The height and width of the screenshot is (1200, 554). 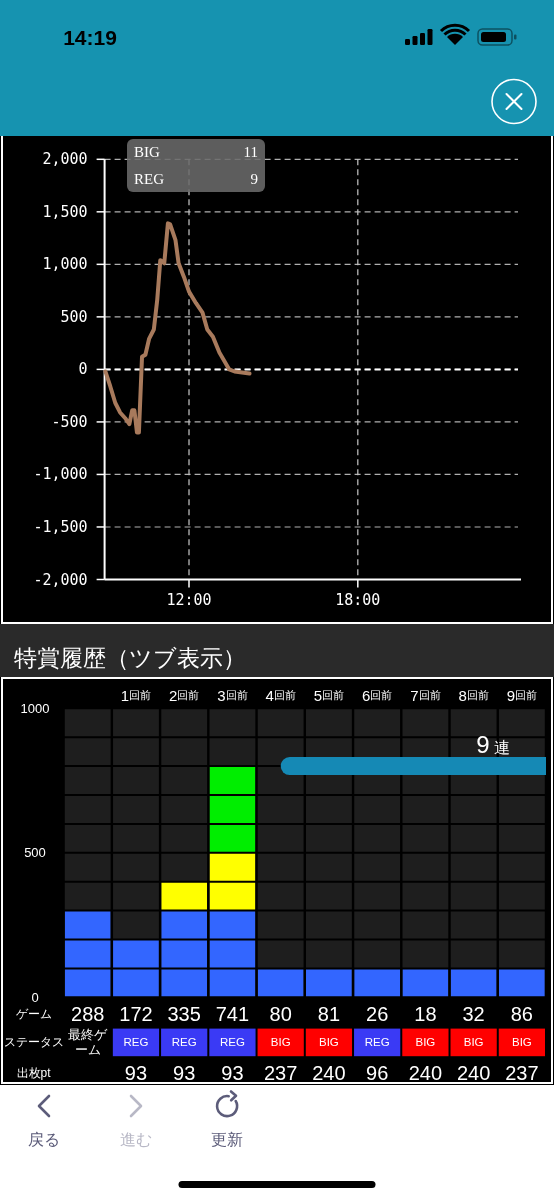 I want to click on text: 戻る, so click(x=44, y=1139).